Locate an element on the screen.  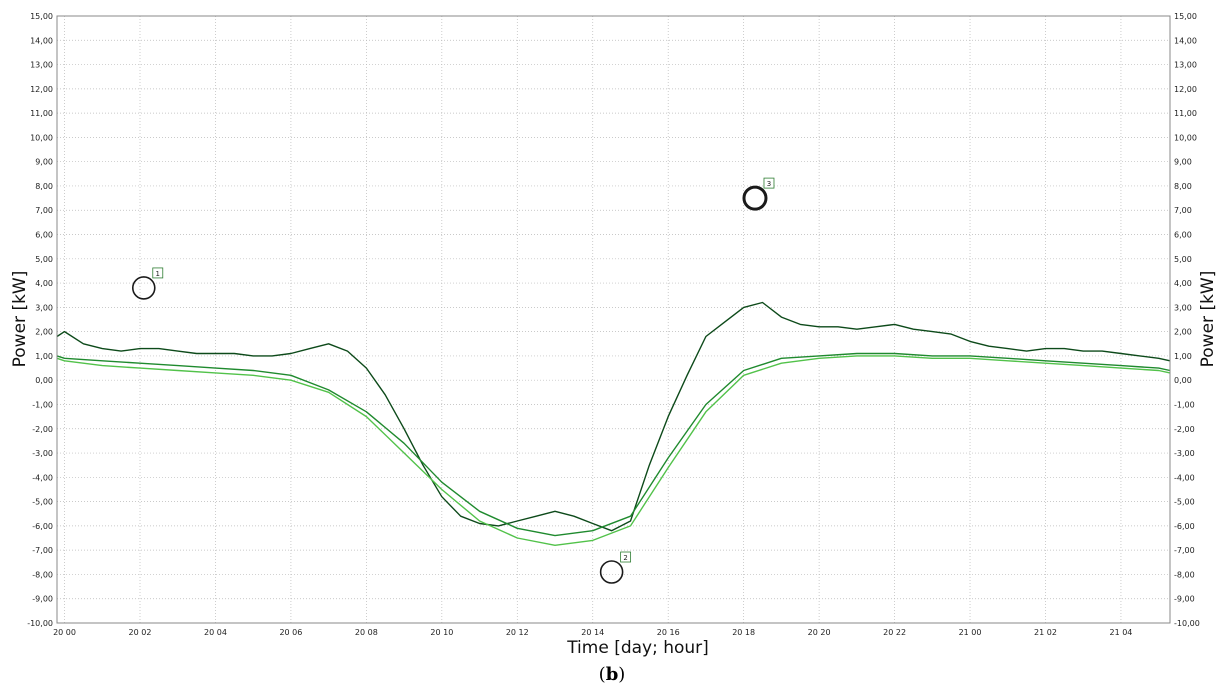
y-tick-label-right: 13,00 is located at coordinates (1185, 65).